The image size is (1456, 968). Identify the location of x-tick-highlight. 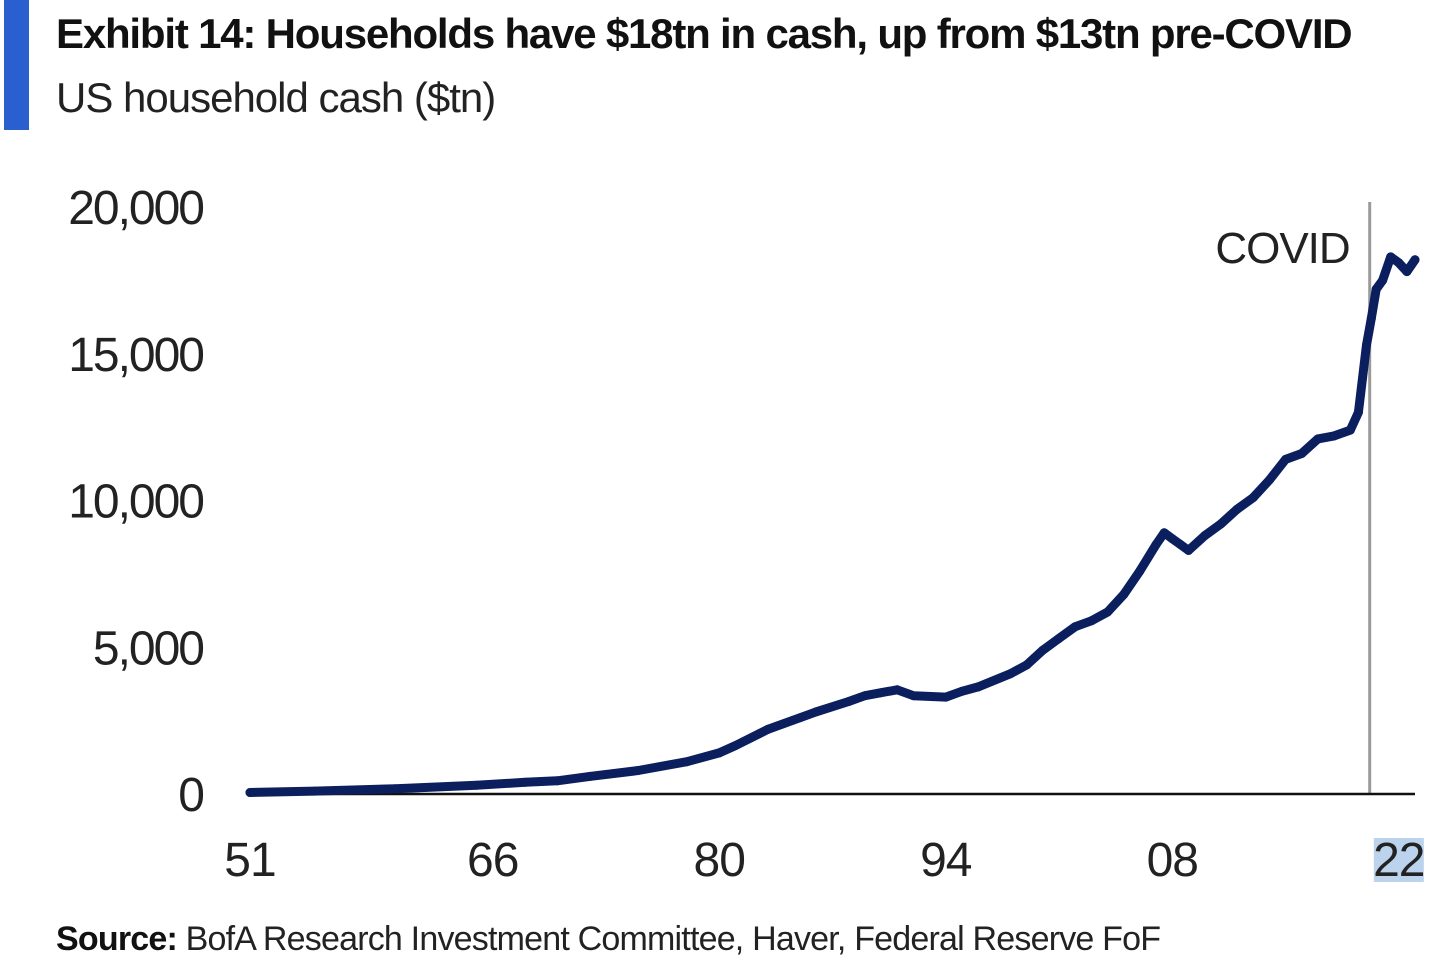
(1398, 860).